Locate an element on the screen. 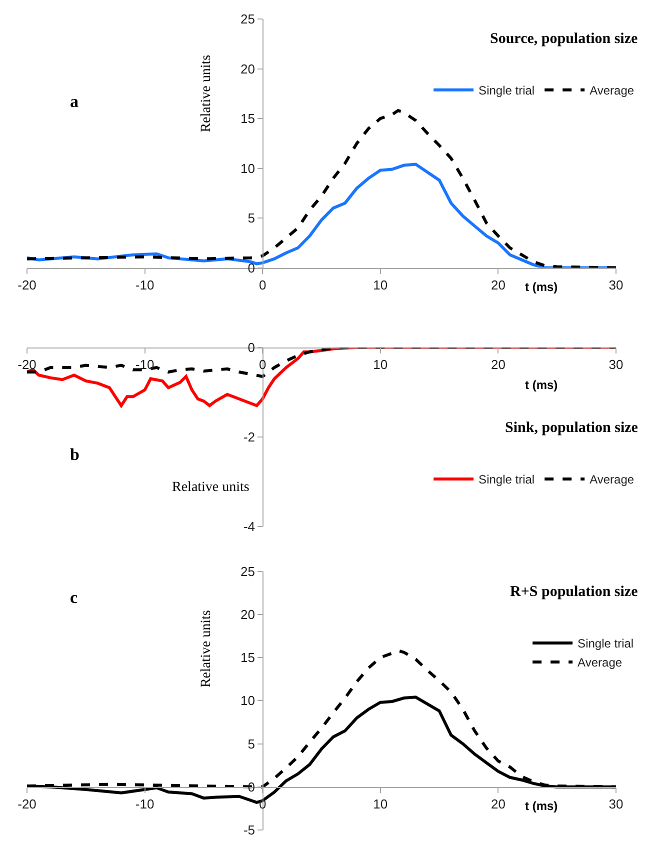 The height and width of the screenshot is (857, 657). text: Source, population size is located at coordinates (564, 39).